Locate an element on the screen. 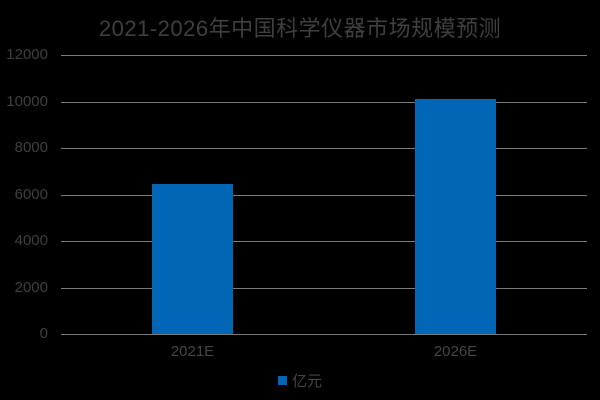  bar-2026E is located at coordinates (455, 216).